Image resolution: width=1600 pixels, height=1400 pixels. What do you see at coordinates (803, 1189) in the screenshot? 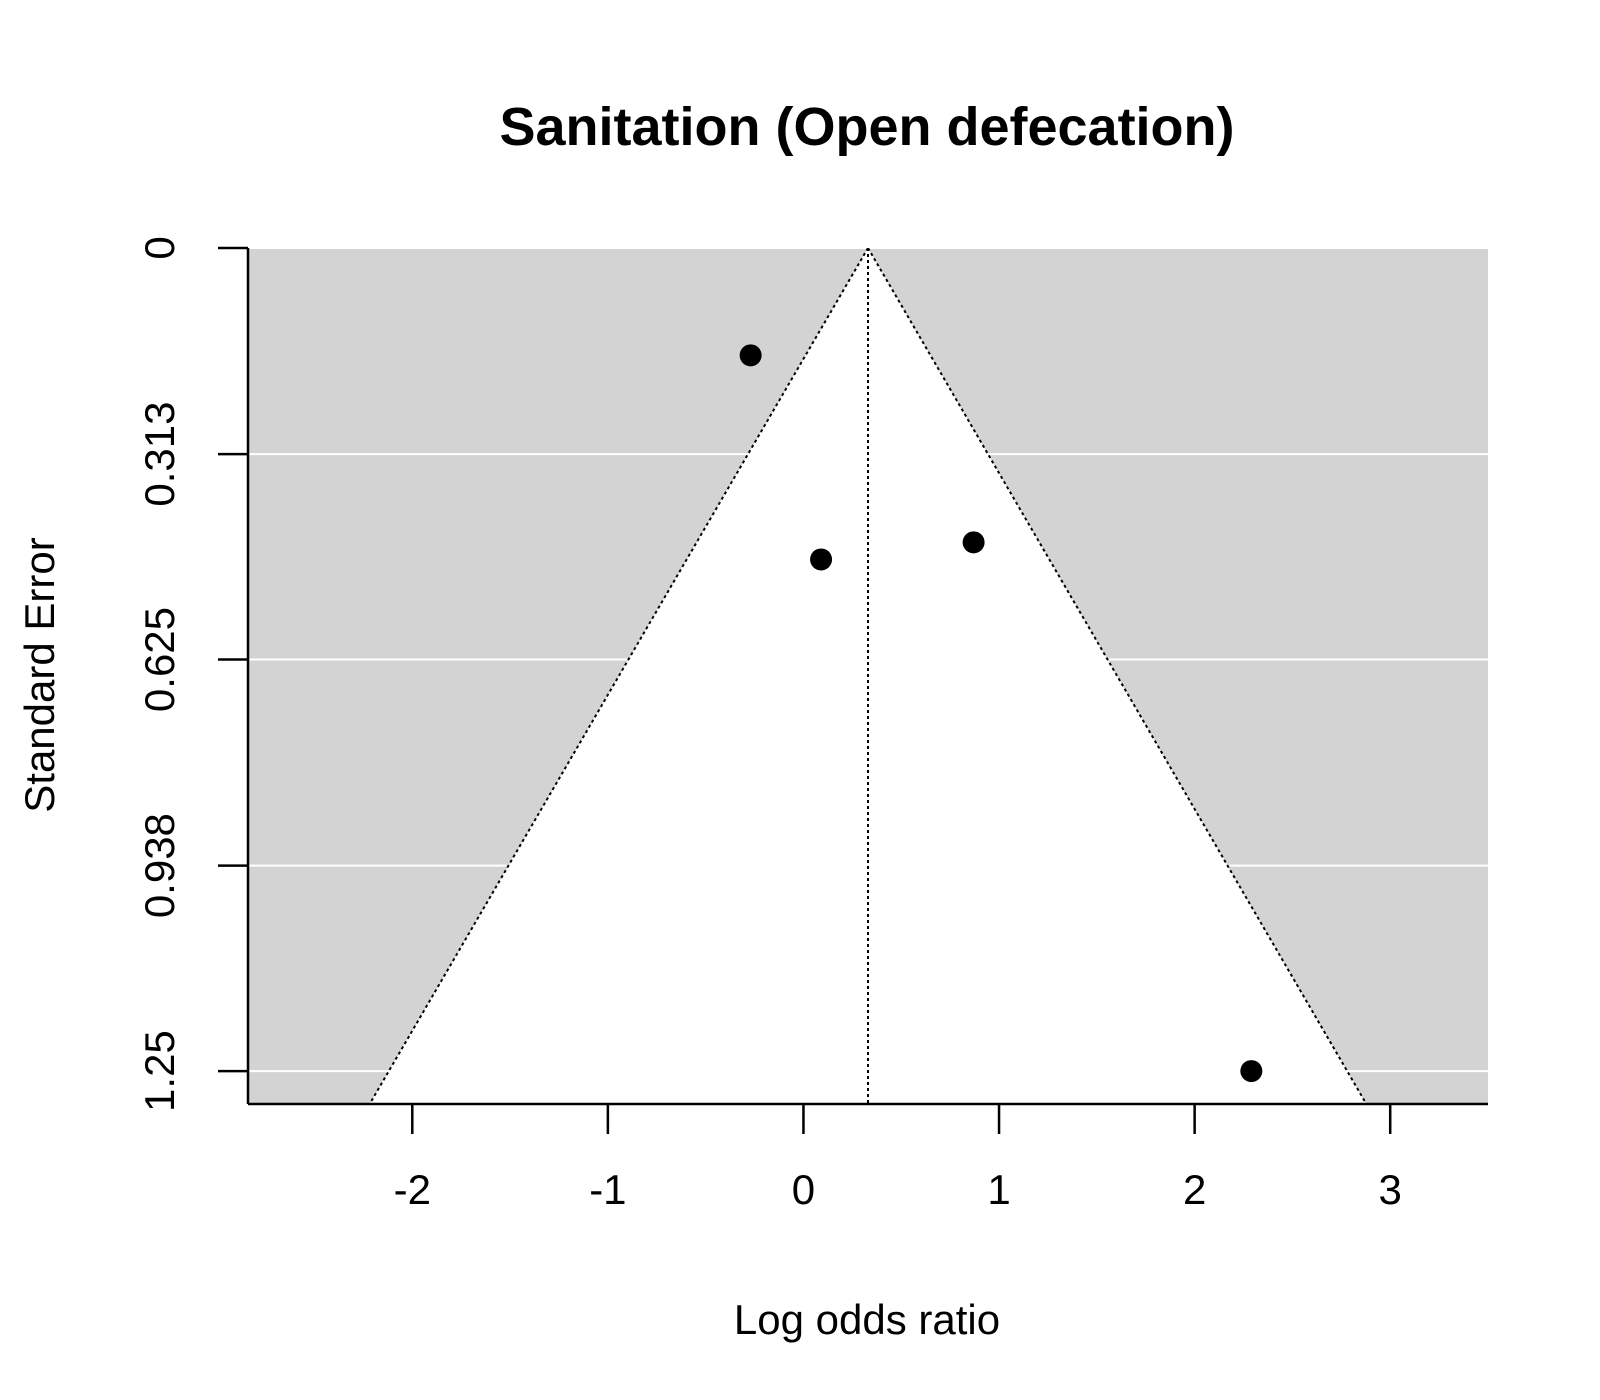
I see `x-tick-label-2: 0` at bounding box center [803, 1189].